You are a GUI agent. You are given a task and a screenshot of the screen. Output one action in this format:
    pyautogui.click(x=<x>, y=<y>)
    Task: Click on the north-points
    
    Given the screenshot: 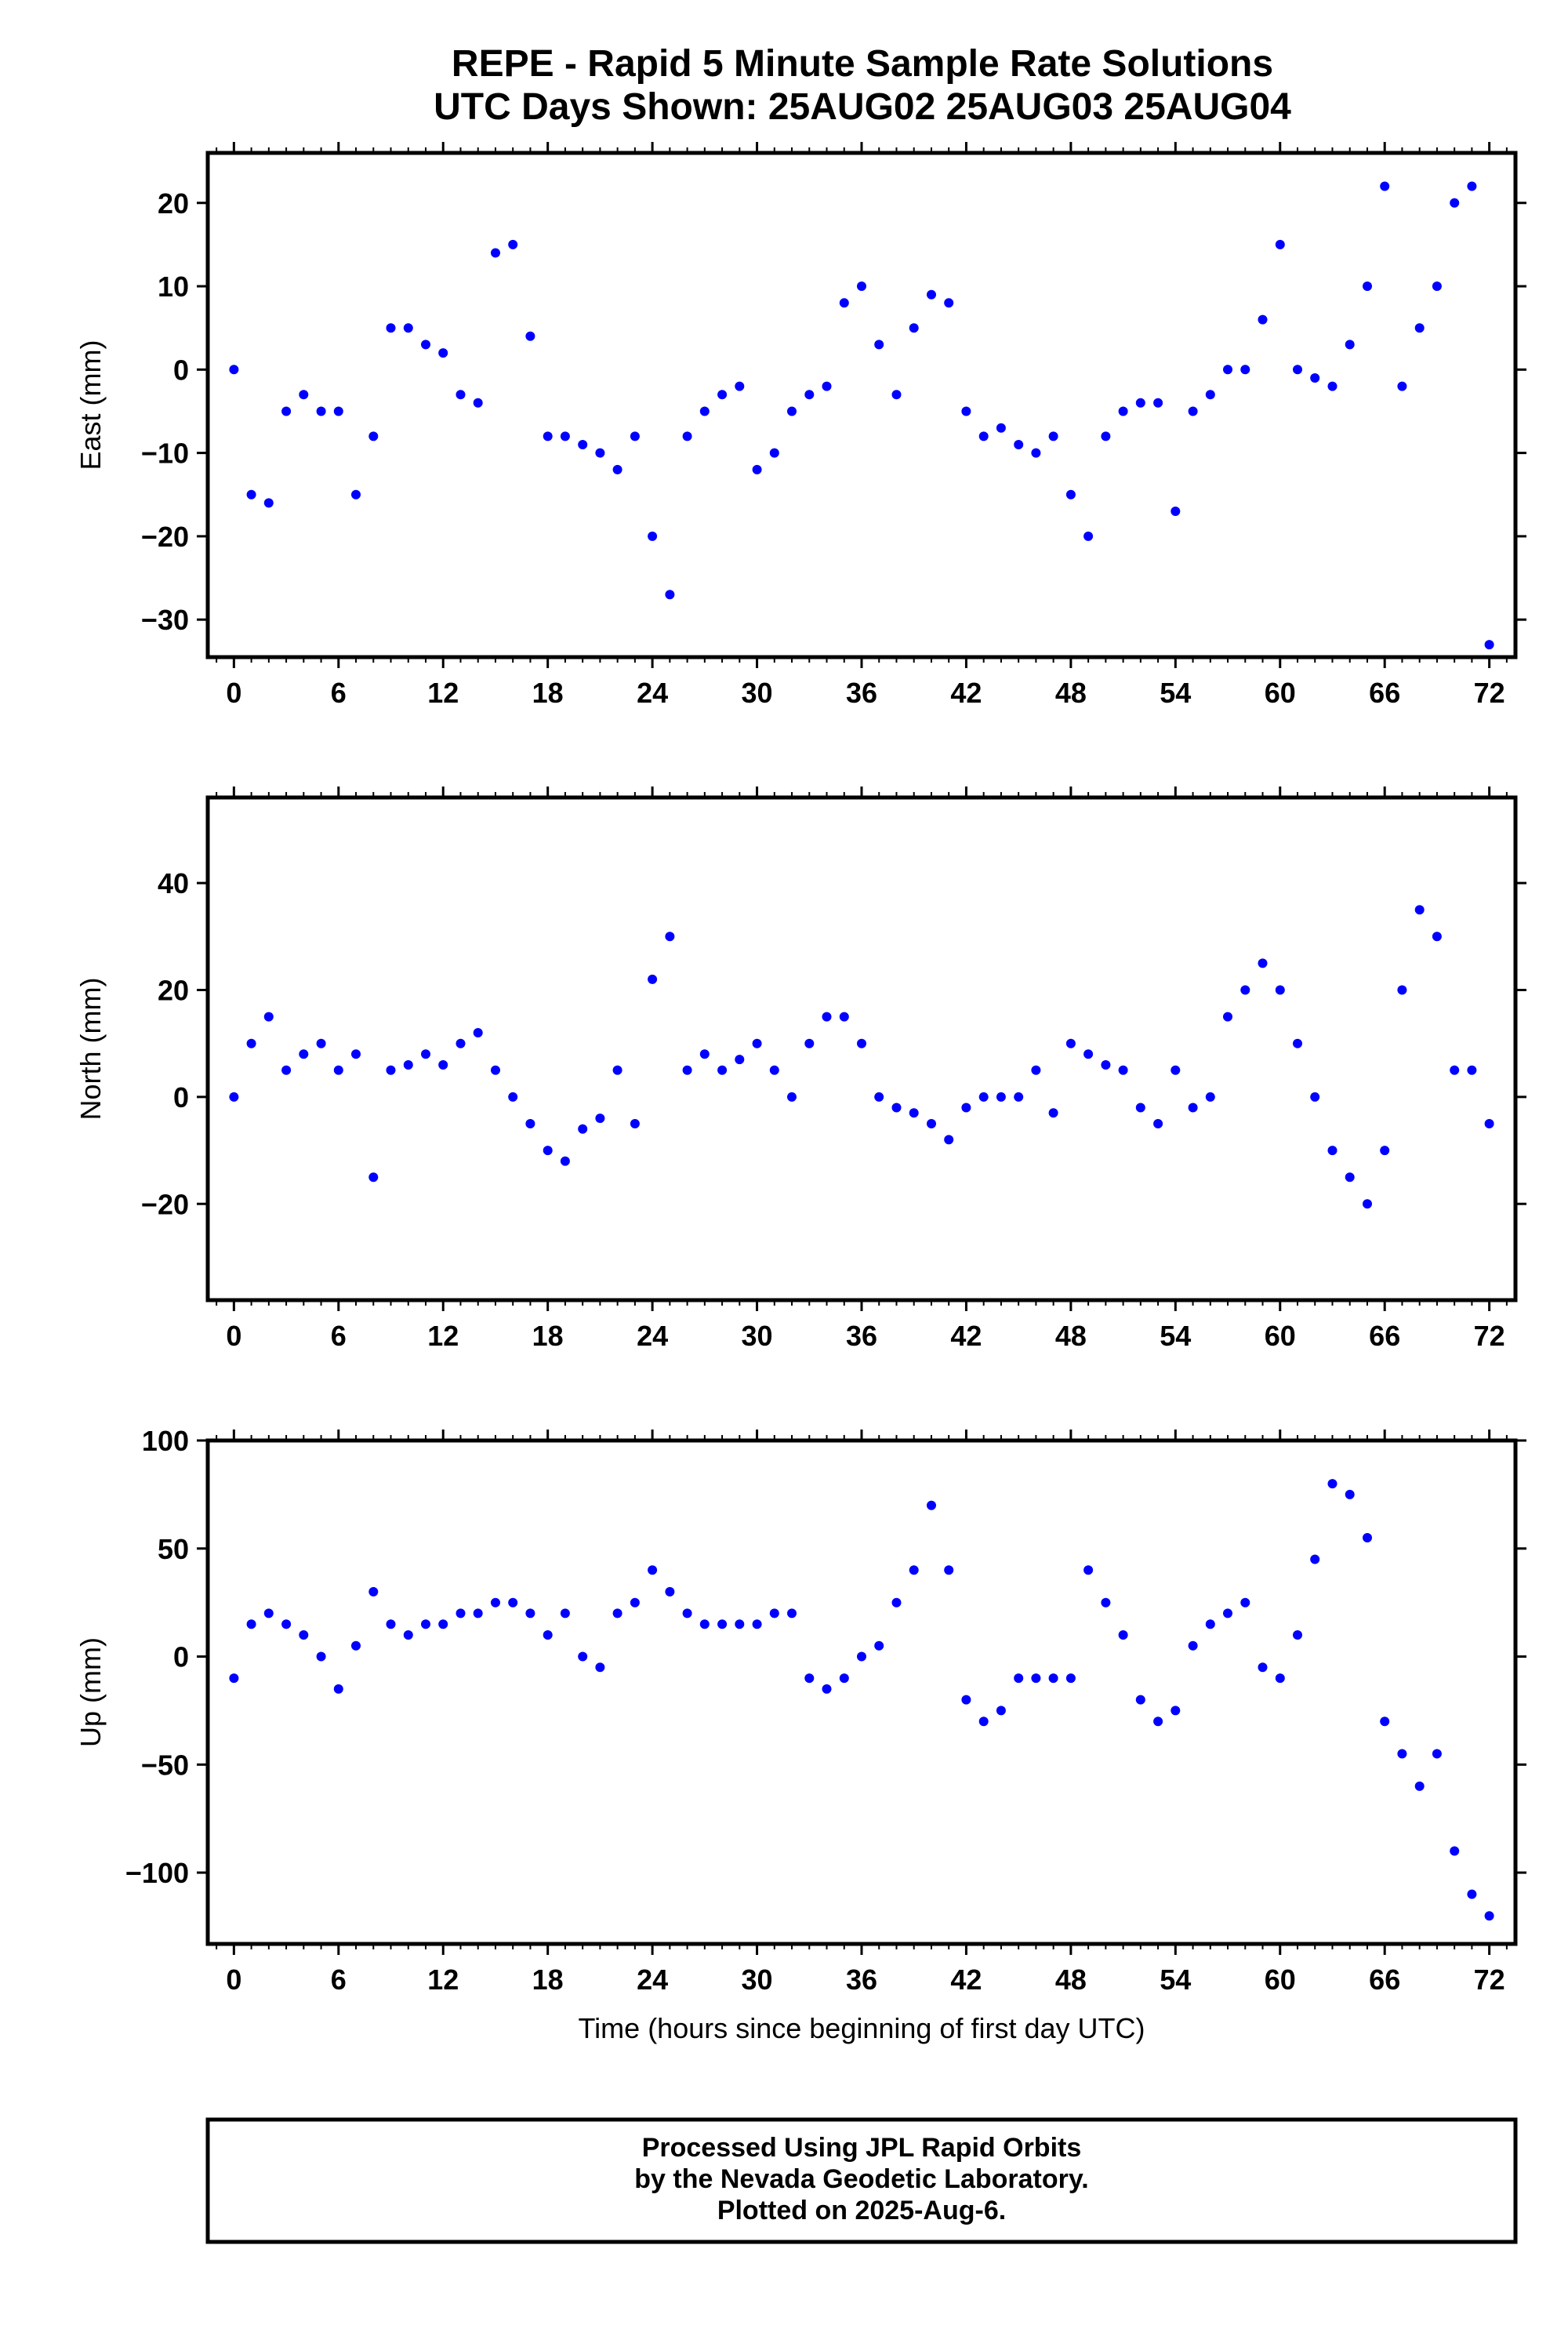 What is the action you would take?
    pyautogui.click(x=861, y=1057)
    